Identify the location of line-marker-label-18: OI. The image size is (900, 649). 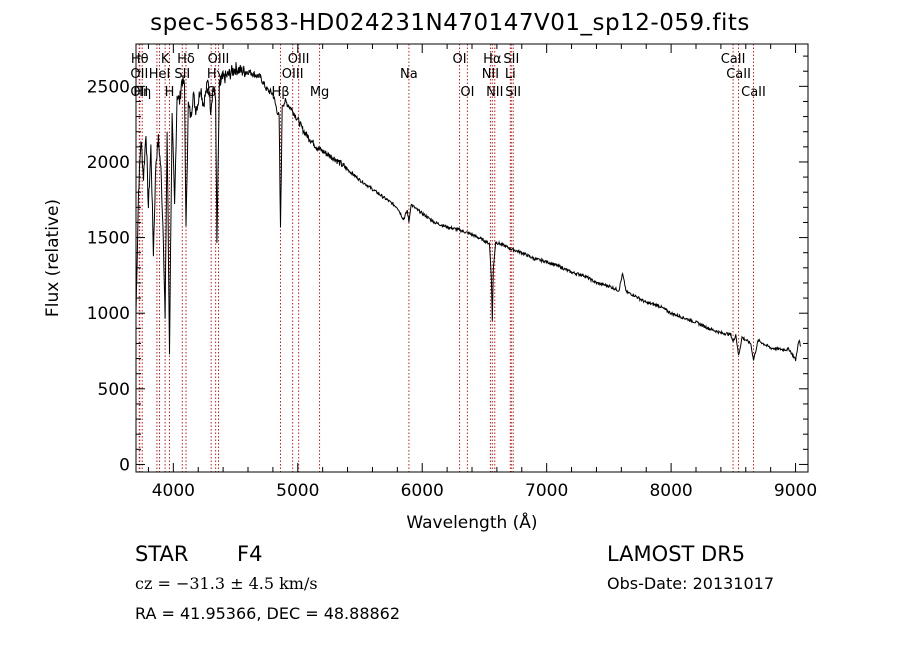
(460, 59).